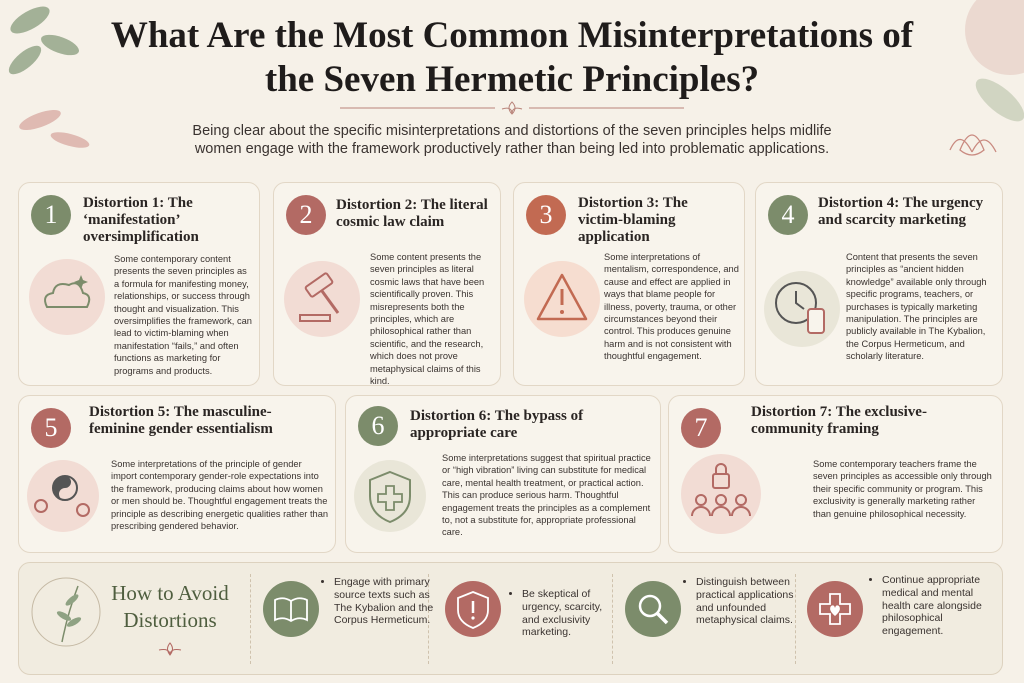 This screenshot has width=1024, height=683. What do you see at coordinates (66, 612) in the screenshot?
I see `plant-icon` at bounding box center [66, 612].